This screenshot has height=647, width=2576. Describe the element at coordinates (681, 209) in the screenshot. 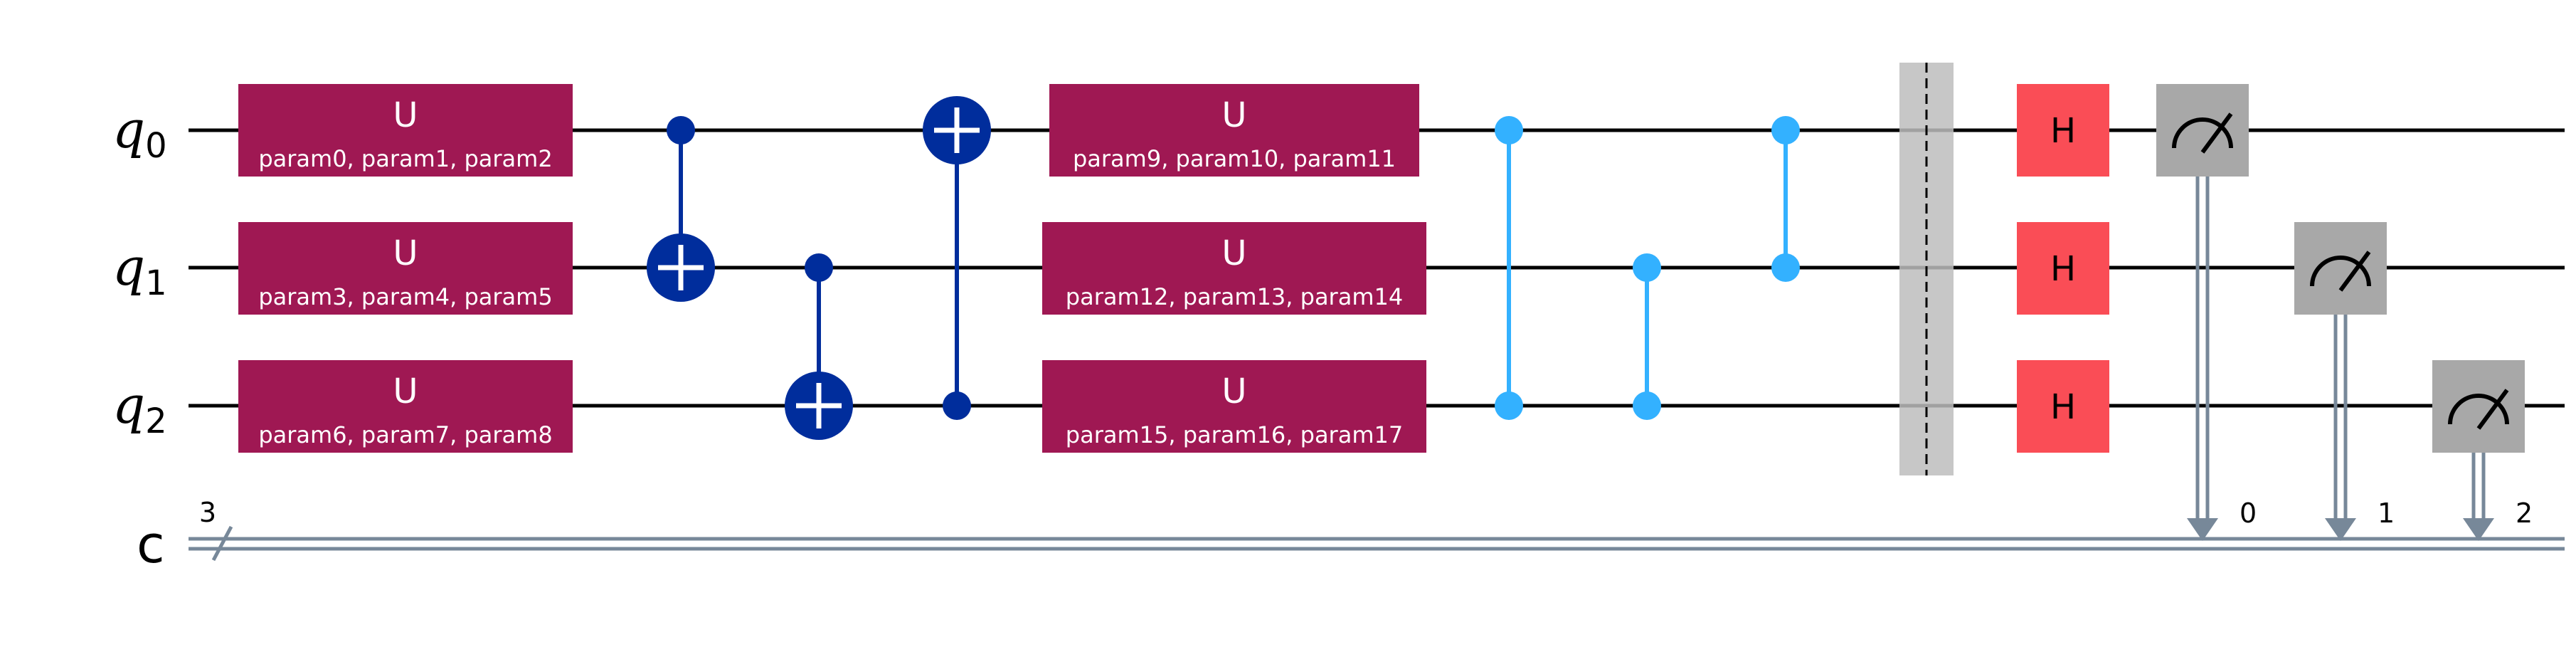

I see `cnot-gate-q0-q1` at that location.